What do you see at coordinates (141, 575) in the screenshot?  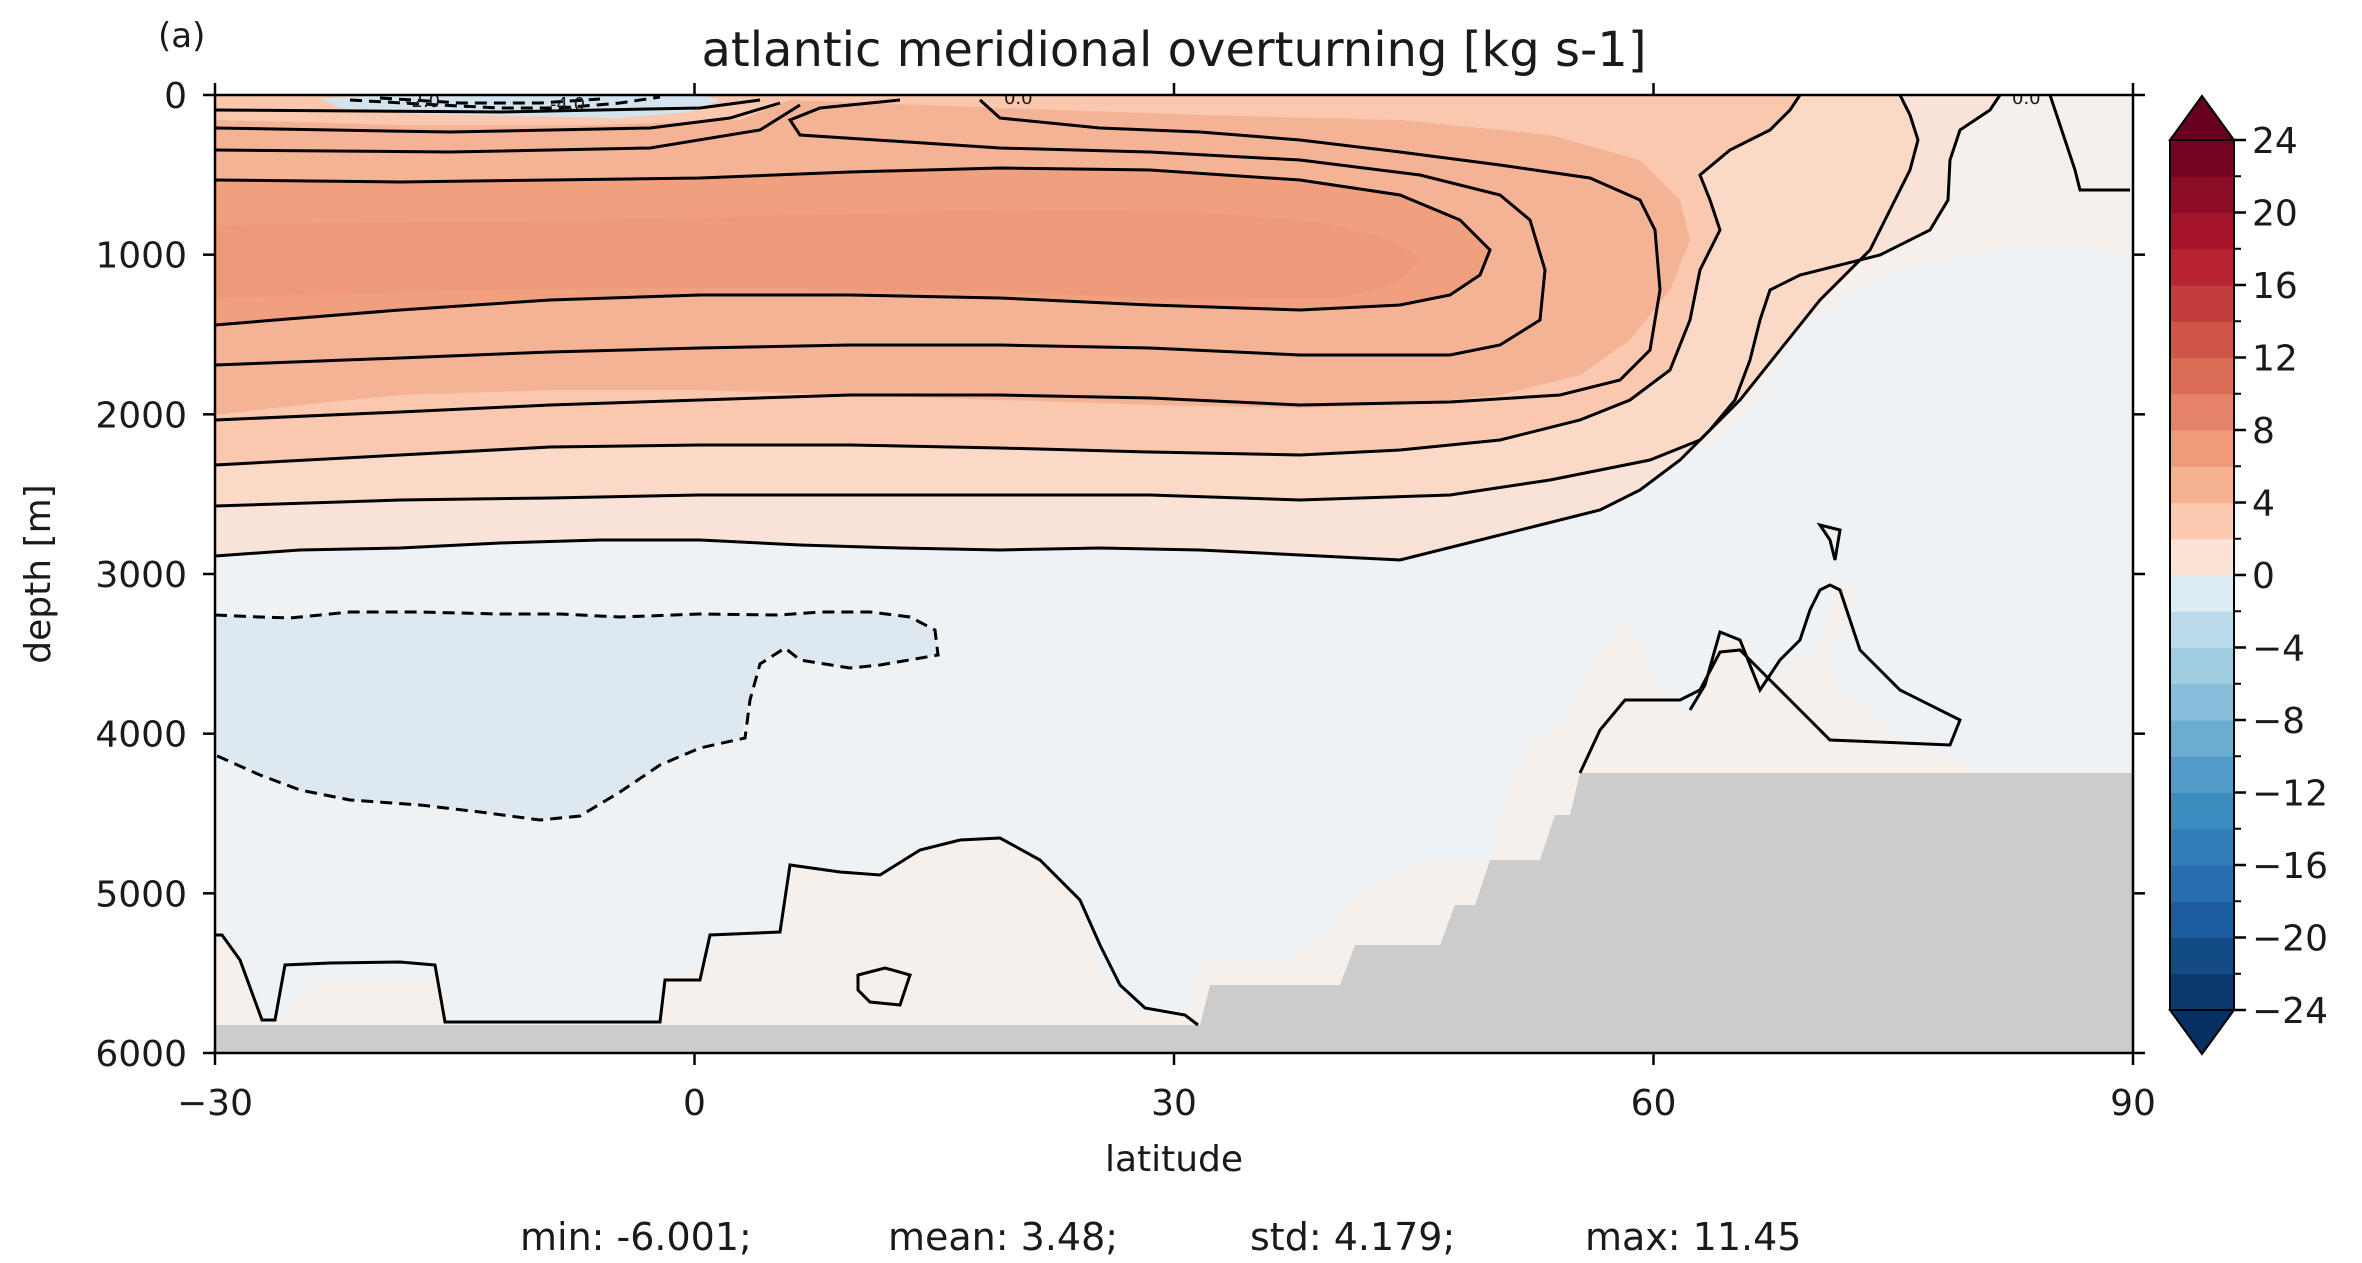 I see `y-tick-label: 3000` at bounding box center [141, 575].